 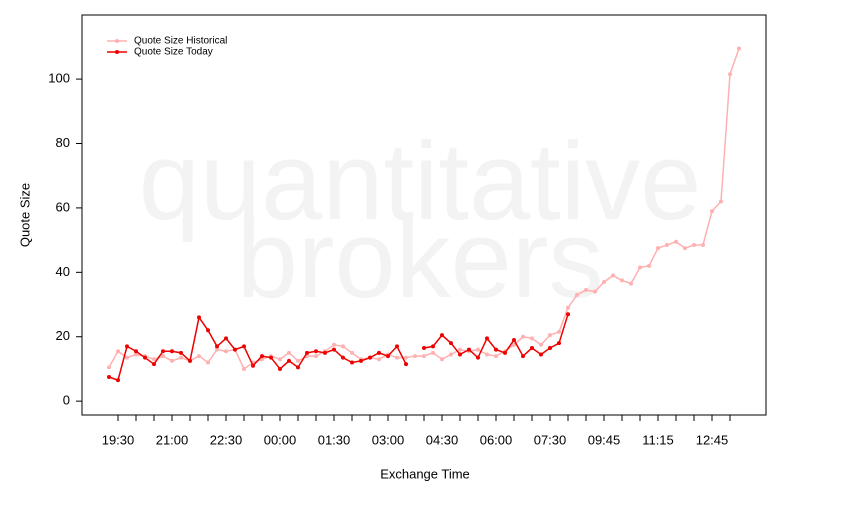 I want to click on x-tick-label: 07:30, so click(x=550, y=439).